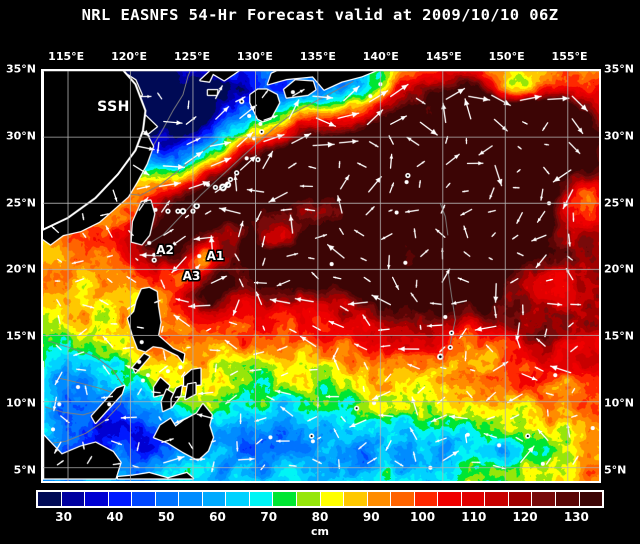 This screenshot has width=640, height=544. What do you see at coordinates (20, 69) in the screenshot?
I see `lat-tick-left-35: 35°N` at bounding box center [20, 69].